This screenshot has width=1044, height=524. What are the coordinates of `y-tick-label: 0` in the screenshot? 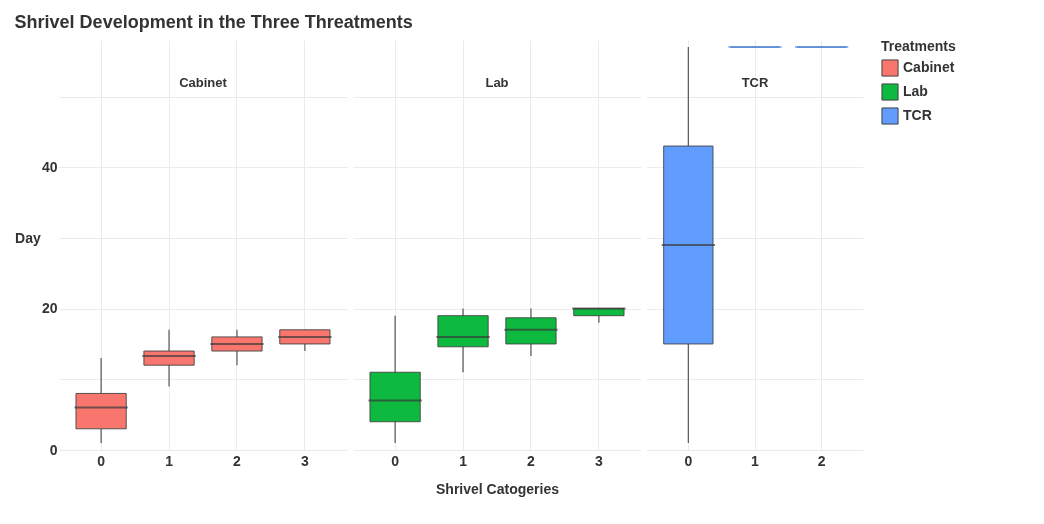 It's located at (53, 449).